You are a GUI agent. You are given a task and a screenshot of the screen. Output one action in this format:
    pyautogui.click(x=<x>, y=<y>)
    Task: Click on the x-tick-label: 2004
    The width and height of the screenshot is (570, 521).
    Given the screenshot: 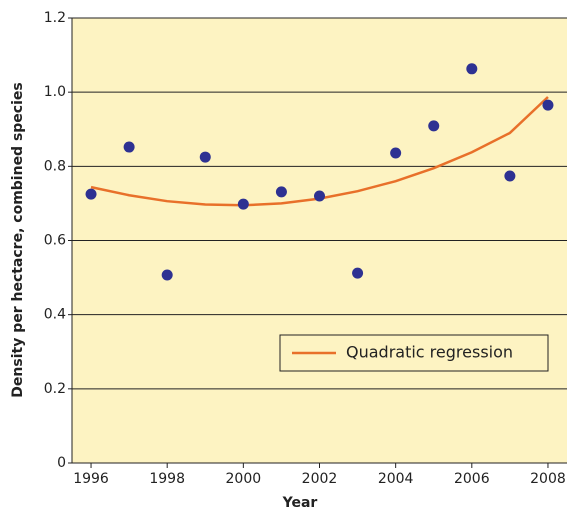 What is the action you would take?
    pyautogui.click(x=396, y=479)
    